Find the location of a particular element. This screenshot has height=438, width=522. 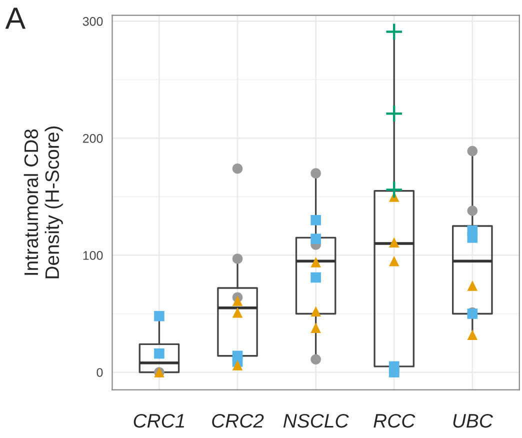

y-tick-label: 200 is located at coordinates (92, 138).